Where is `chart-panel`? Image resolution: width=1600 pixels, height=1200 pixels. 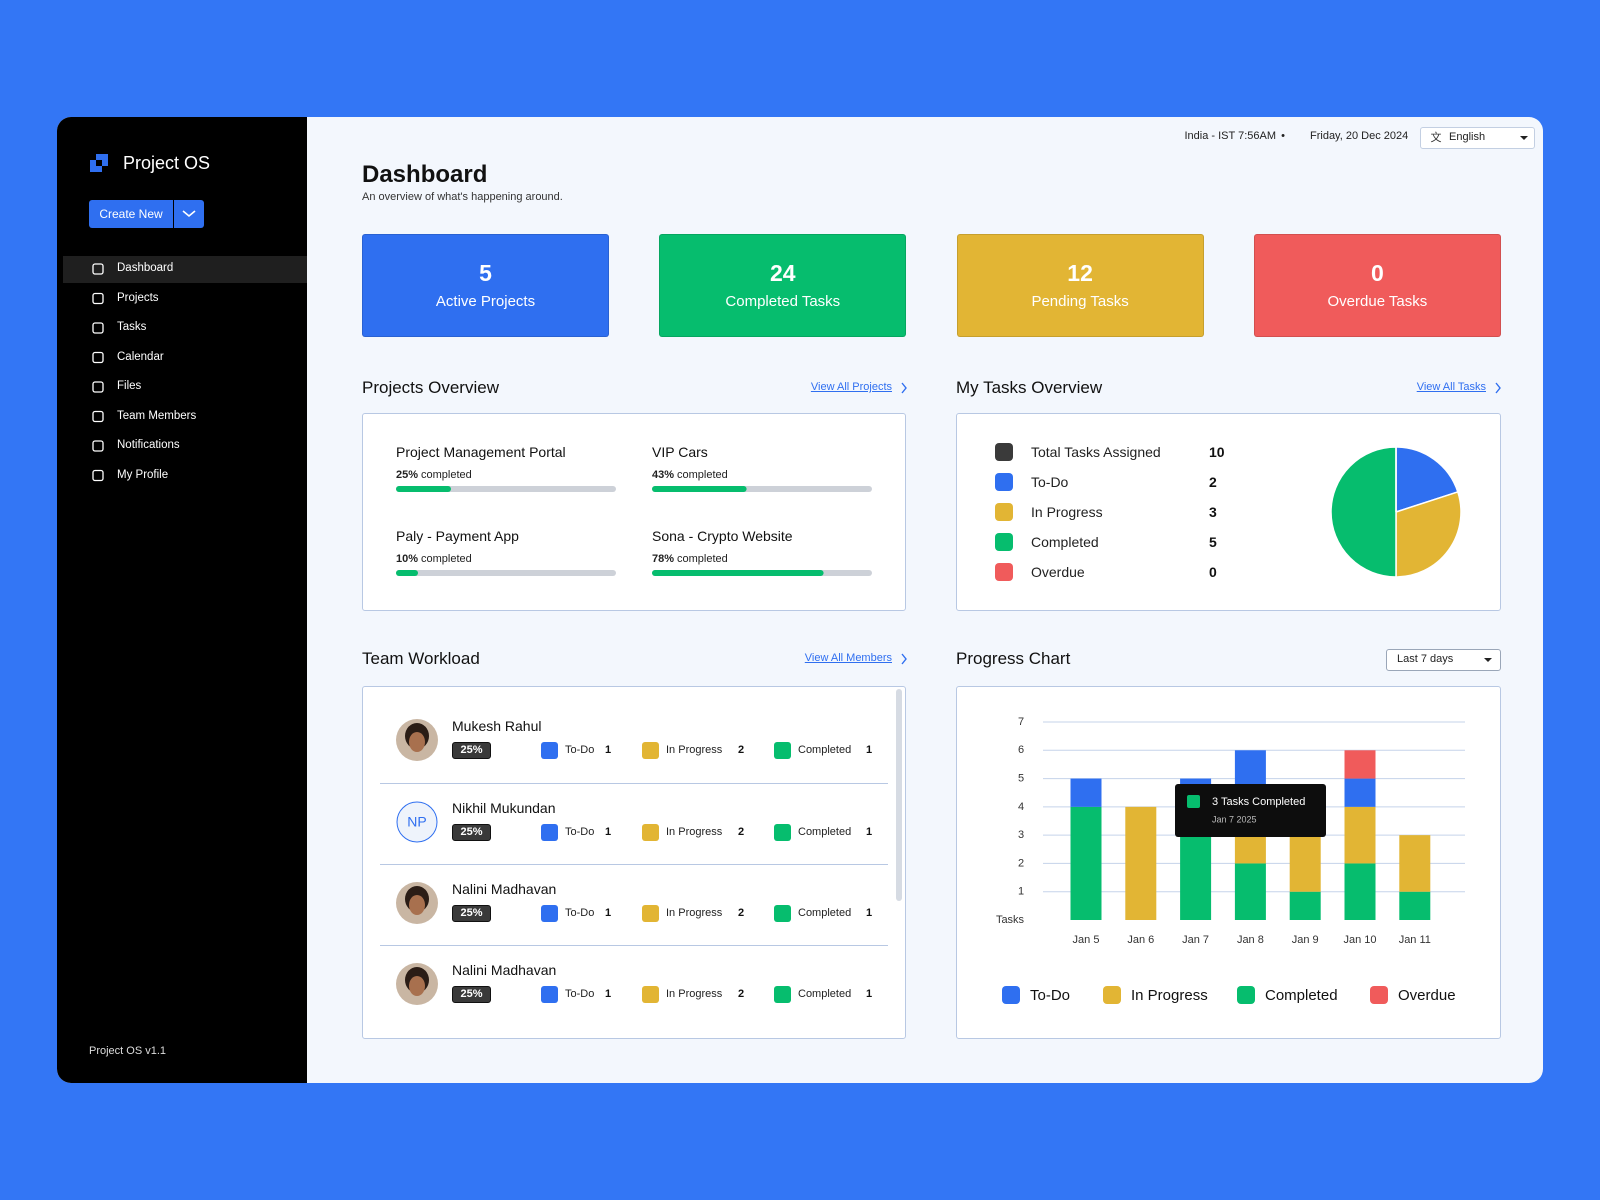 chart-panel is located at coordinates (1228, 862).